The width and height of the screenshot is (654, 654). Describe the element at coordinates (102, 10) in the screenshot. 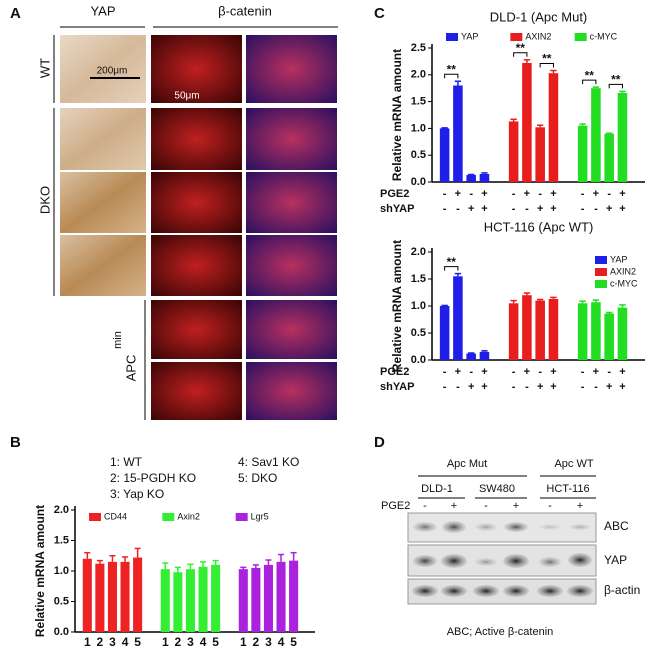

I see `column-label: YAP` at that location.